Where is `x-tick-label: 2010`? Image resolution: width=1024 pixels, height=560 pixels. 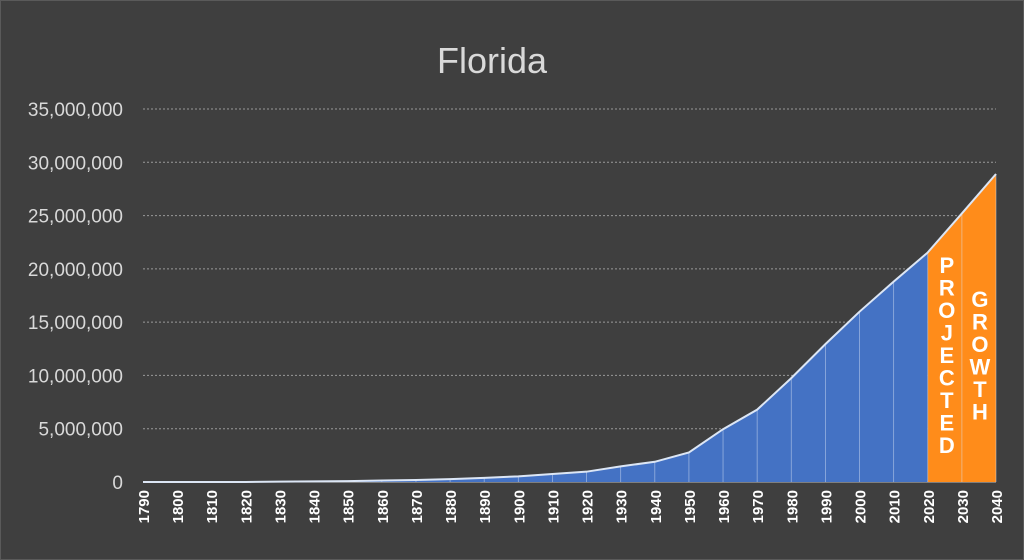
x-tick-label: 2010 is located at coordinates (895, 506).